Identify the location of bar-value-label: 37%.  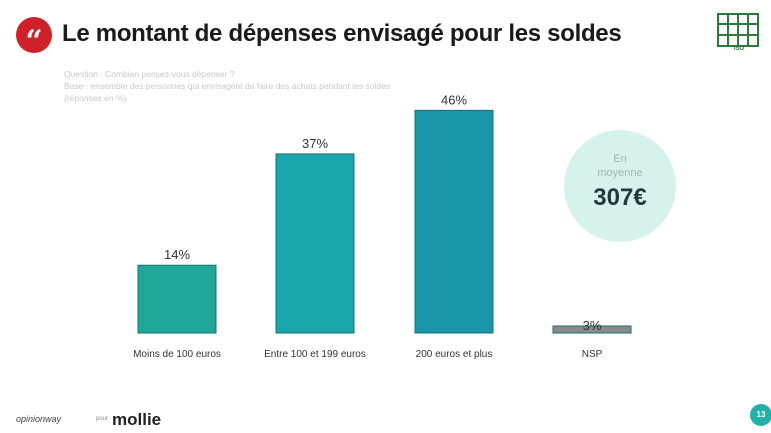
(315, 143).